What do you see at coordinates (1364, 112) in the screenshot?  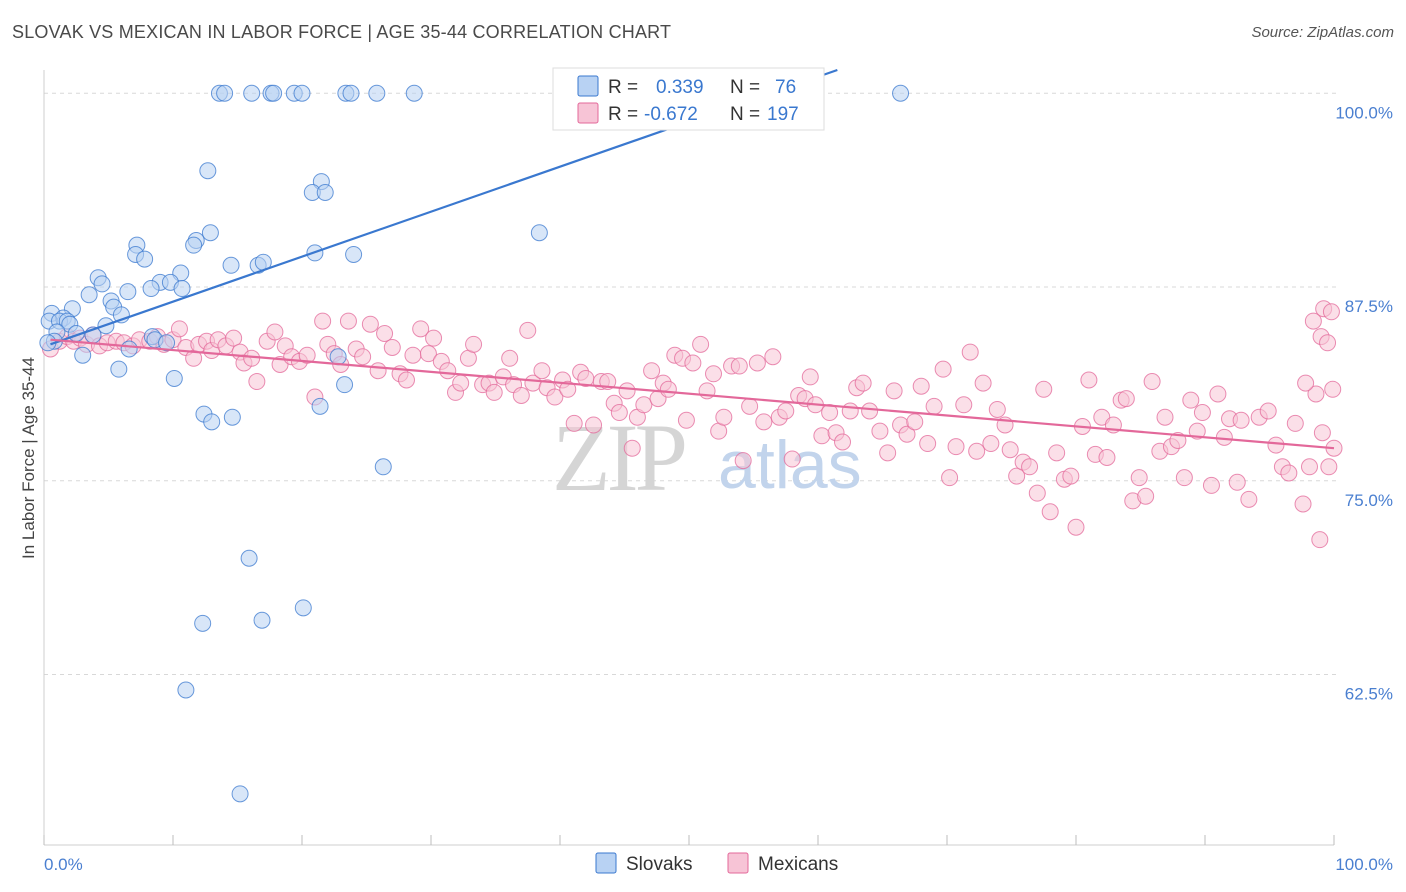 I see `y-tick-label: 100.0%` at bounding box center [1364, 112].